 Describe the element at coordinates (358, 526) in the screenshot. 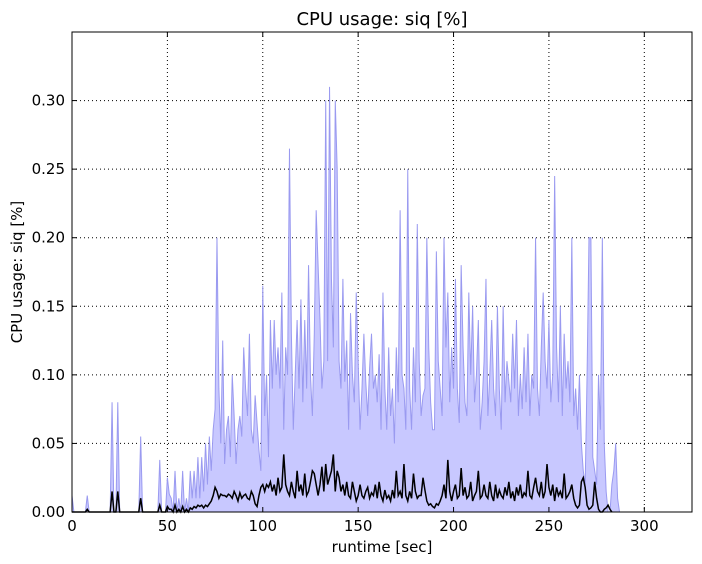

I see `x-tick-label: 150` at that location.